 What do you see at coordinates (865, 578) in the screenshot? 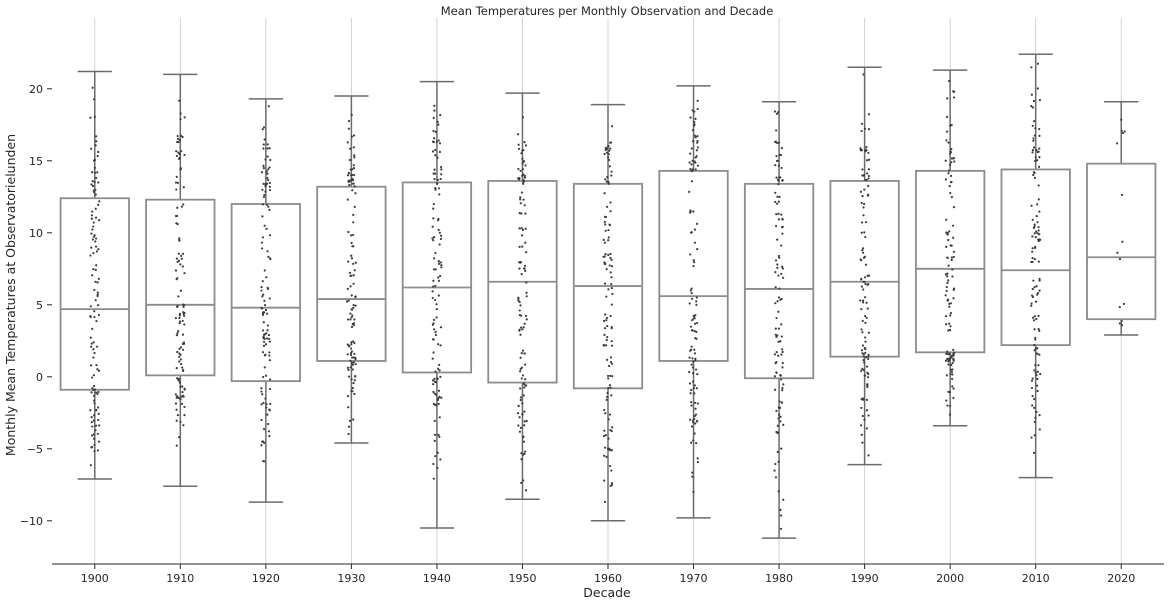
I see `x-tick-label-1990: 1990` at bounding box center [865, 578].